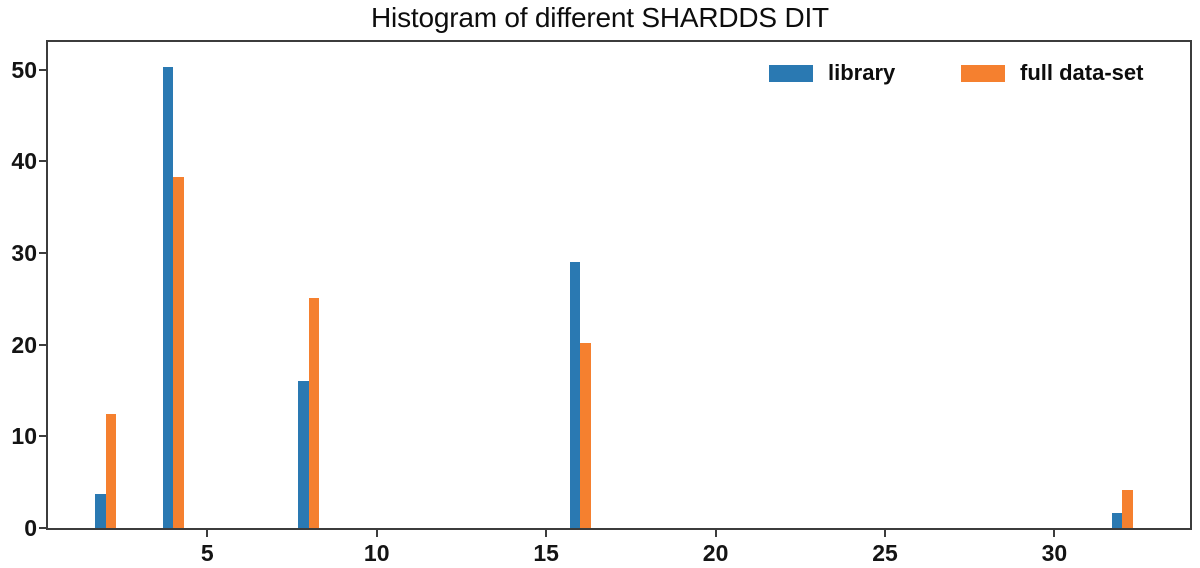  Describe the element at coordinates (1127, 509) in the screenshot. I see `bar-full-data-set-x32` at that location.